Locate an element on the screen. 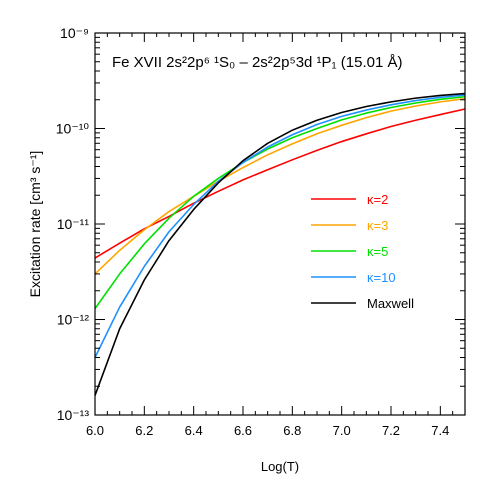  y-tick-label: 10⁻¹⁰ is located at coordinates (73, 129).